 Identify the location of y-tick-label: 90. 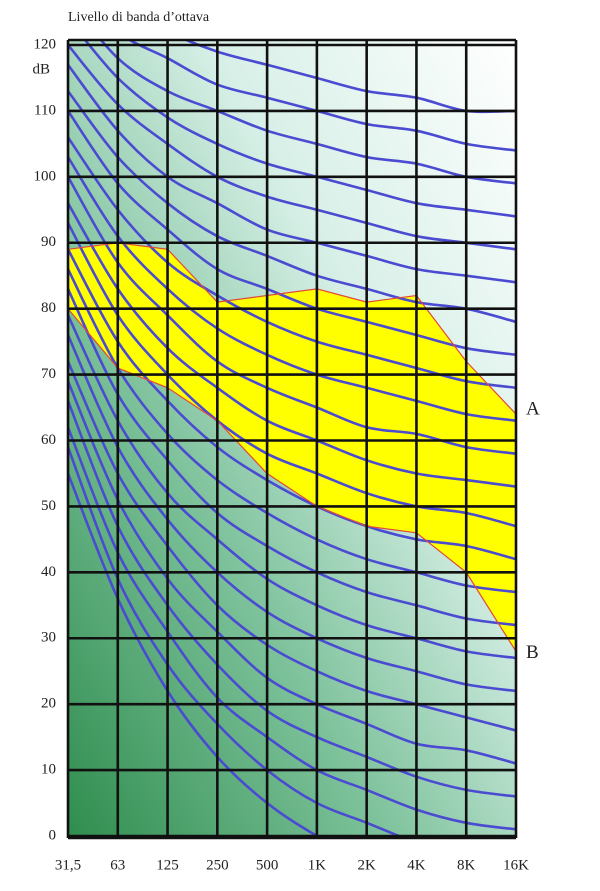
(48, 242).